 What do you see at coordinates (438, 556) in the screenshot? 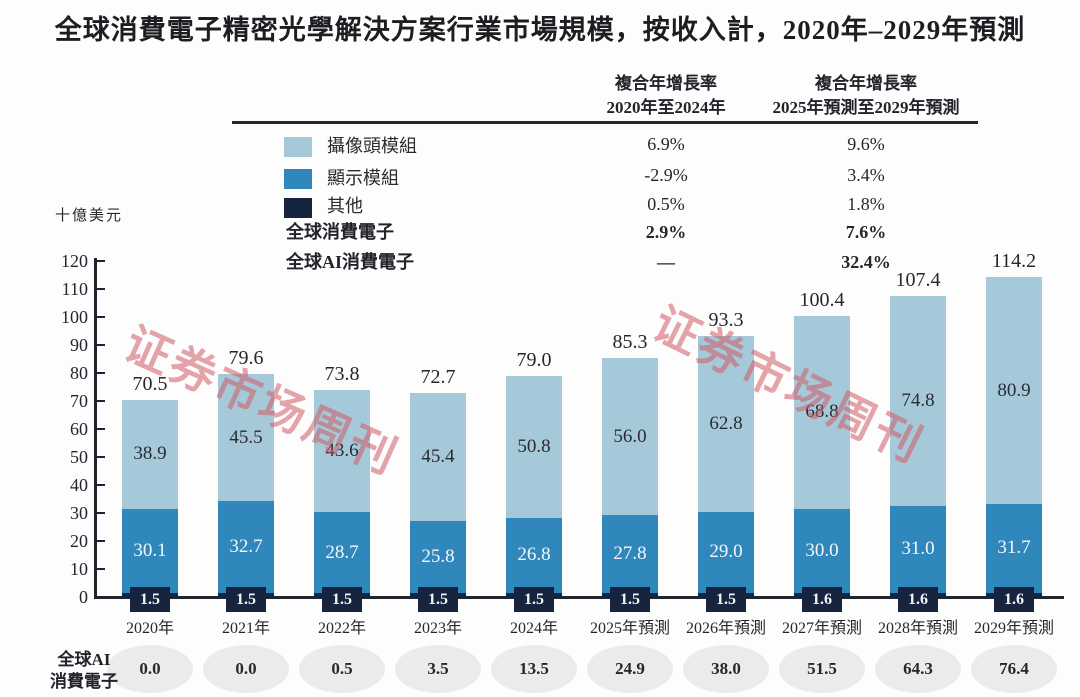
I see `bar-segment-value: 25.8` at bounding box center [438, 556].